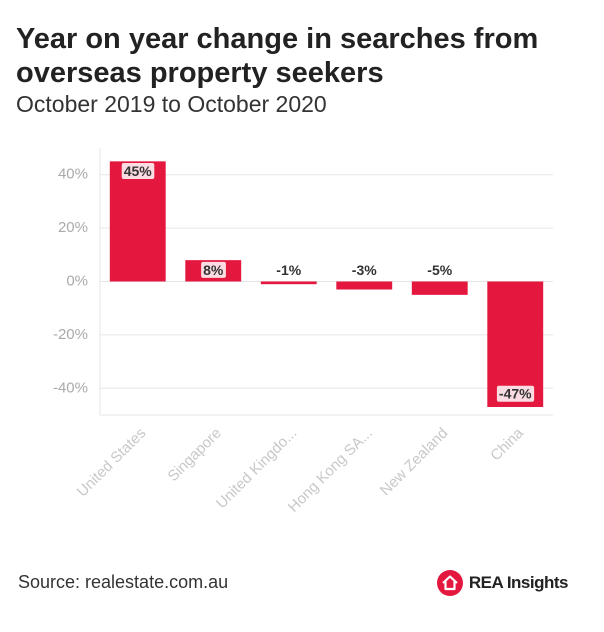  I want to click on data-label: -5%, so click(439, 270).